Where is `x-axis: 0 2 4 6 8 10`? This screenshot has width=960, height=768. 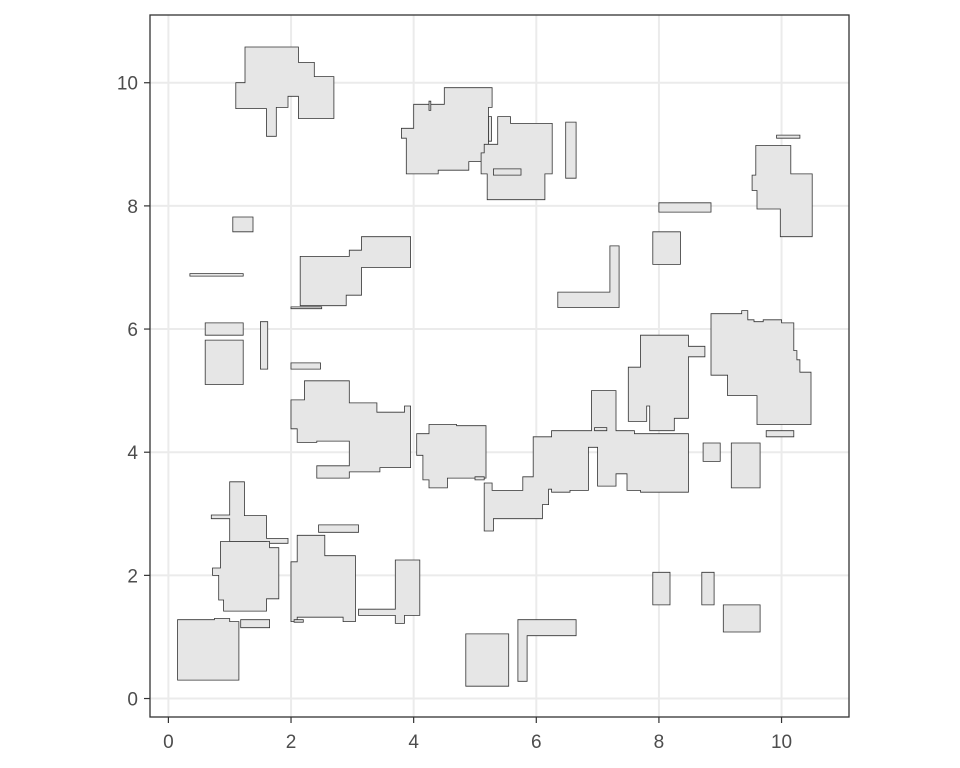
x-axis: 0 2 4 6 8 10 is located at coordinates (477, 735).